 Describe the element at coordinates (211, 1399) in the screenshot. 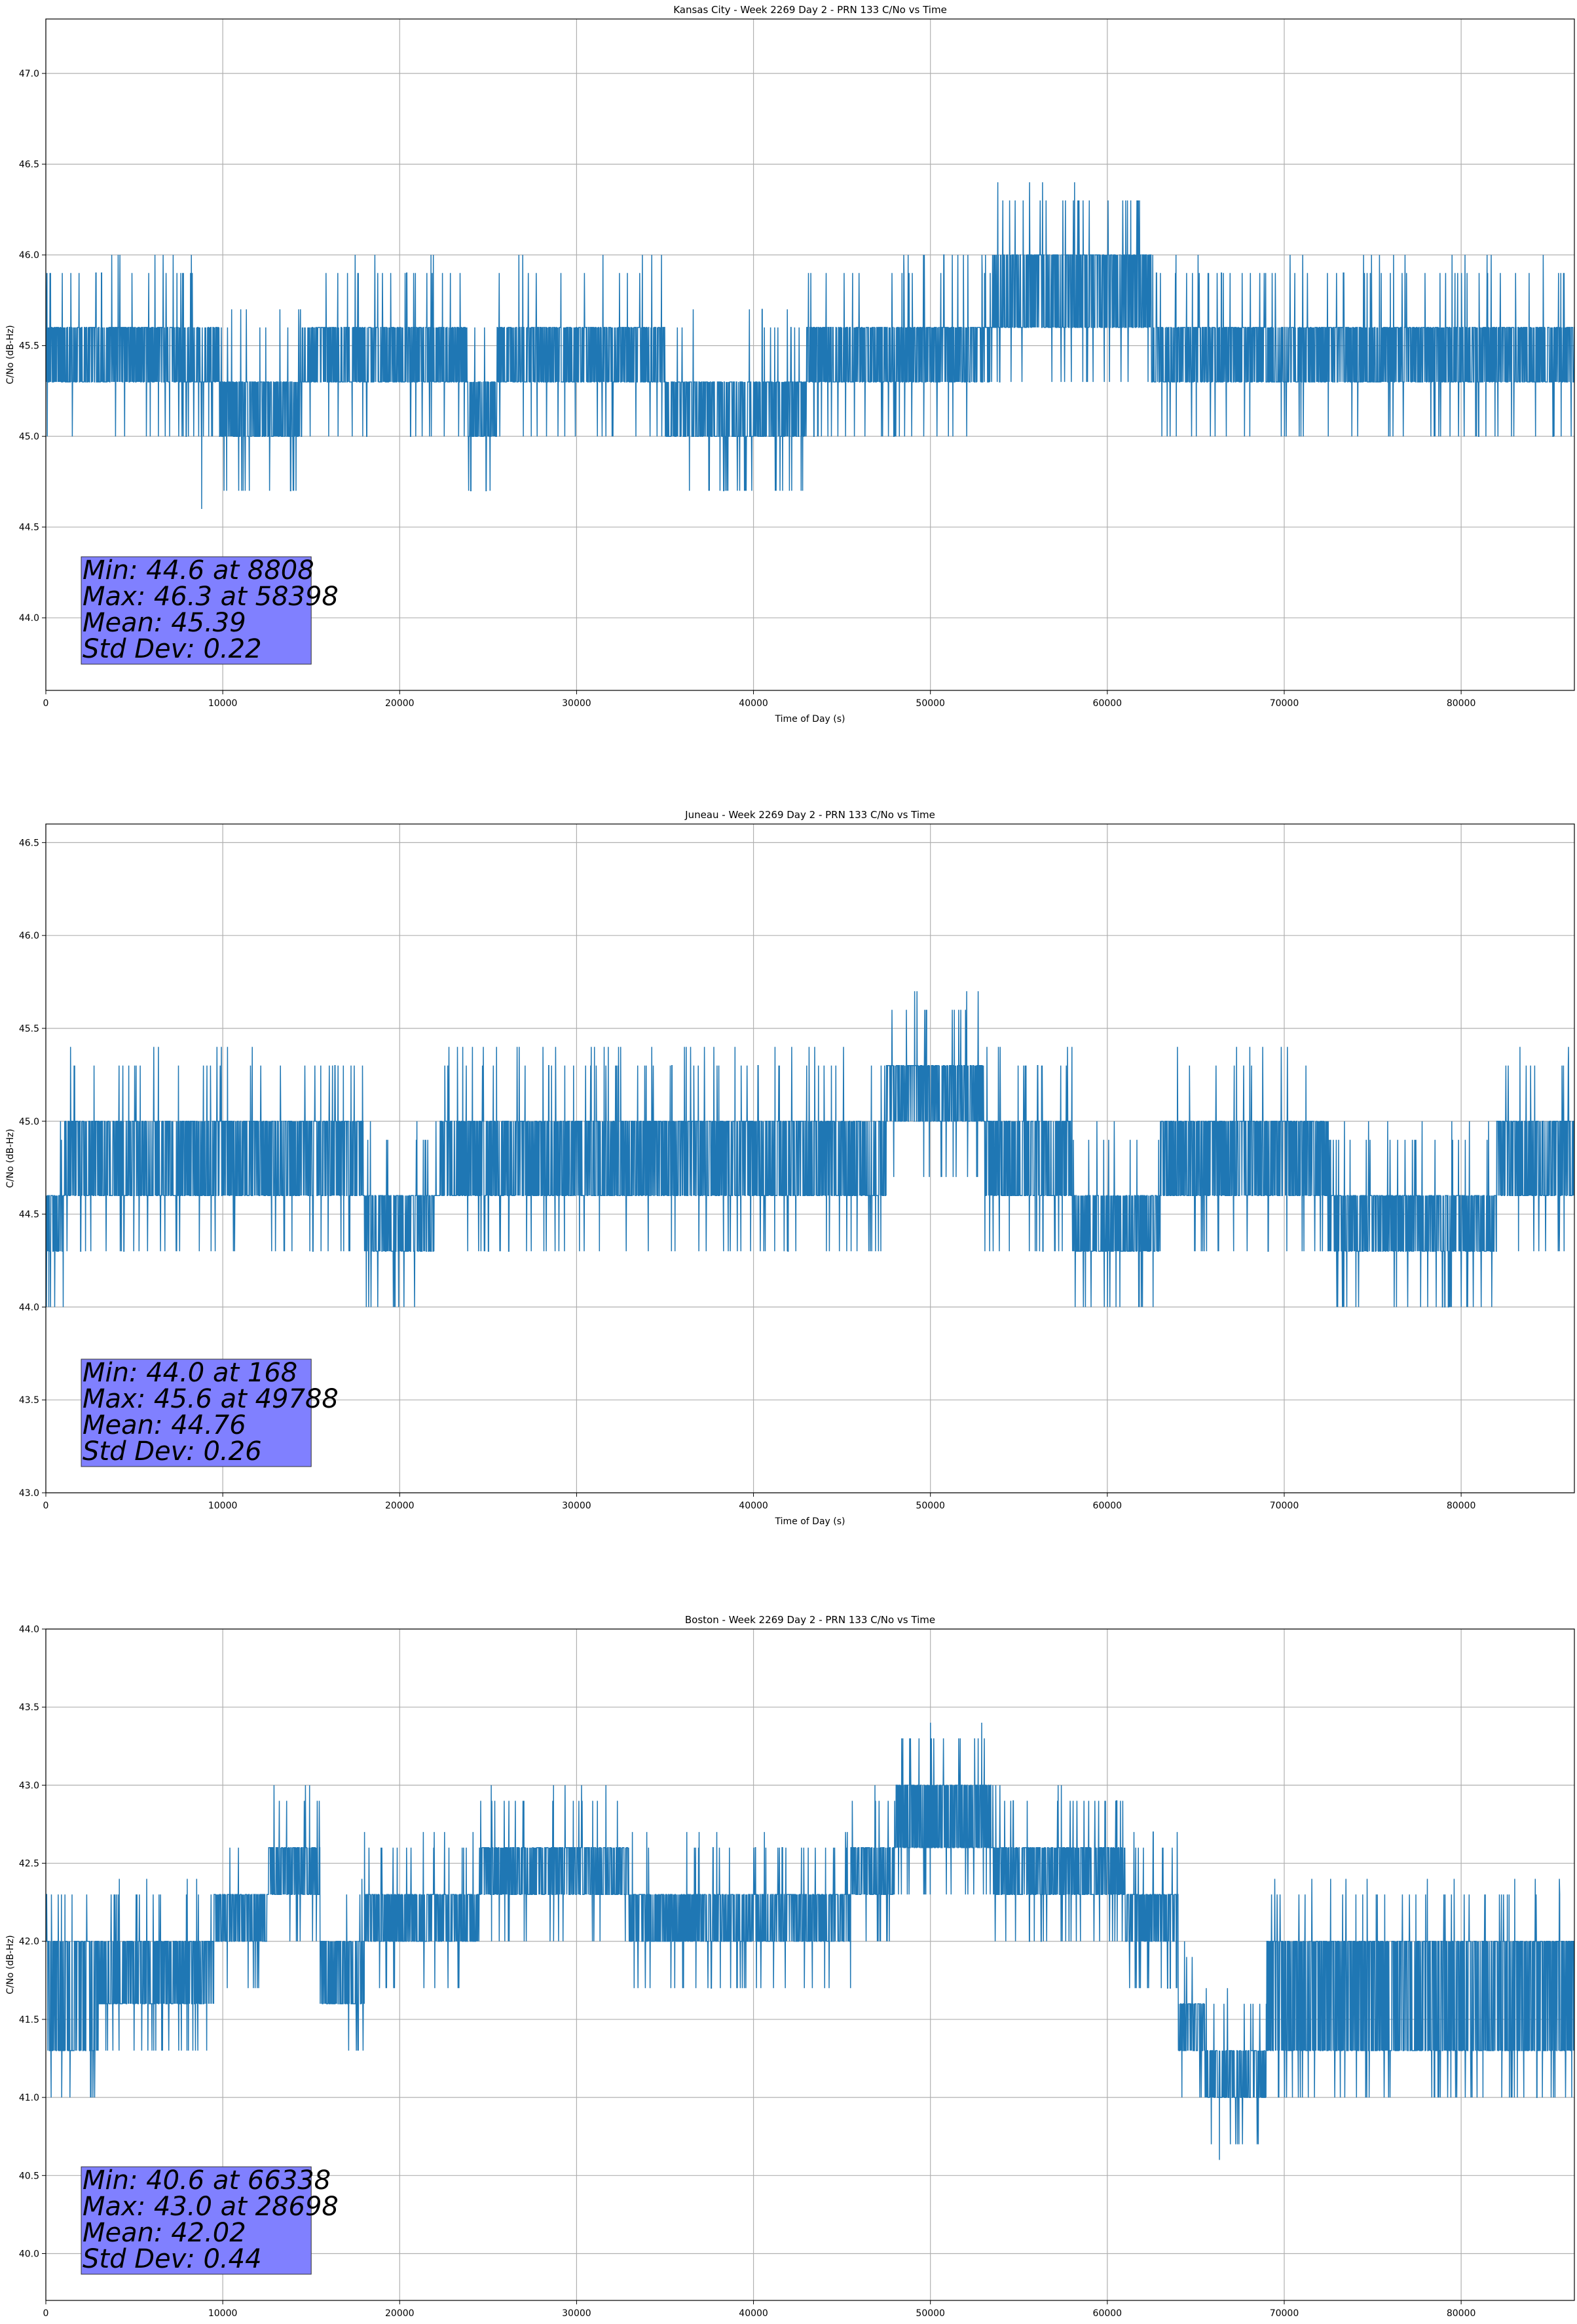

I see `stats-max-text: Max: 45.6 at 49788` at that location.